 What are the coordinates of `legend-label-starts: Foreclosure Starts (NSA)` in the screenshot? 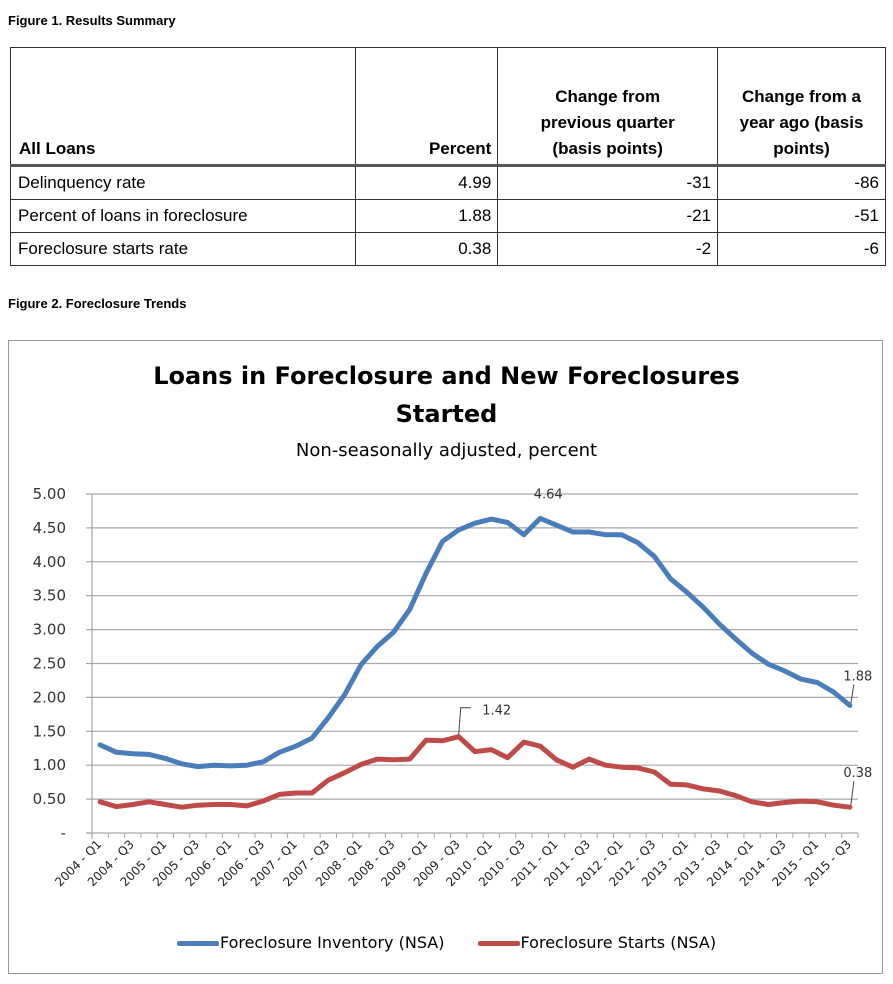 It's located at (618, 942).